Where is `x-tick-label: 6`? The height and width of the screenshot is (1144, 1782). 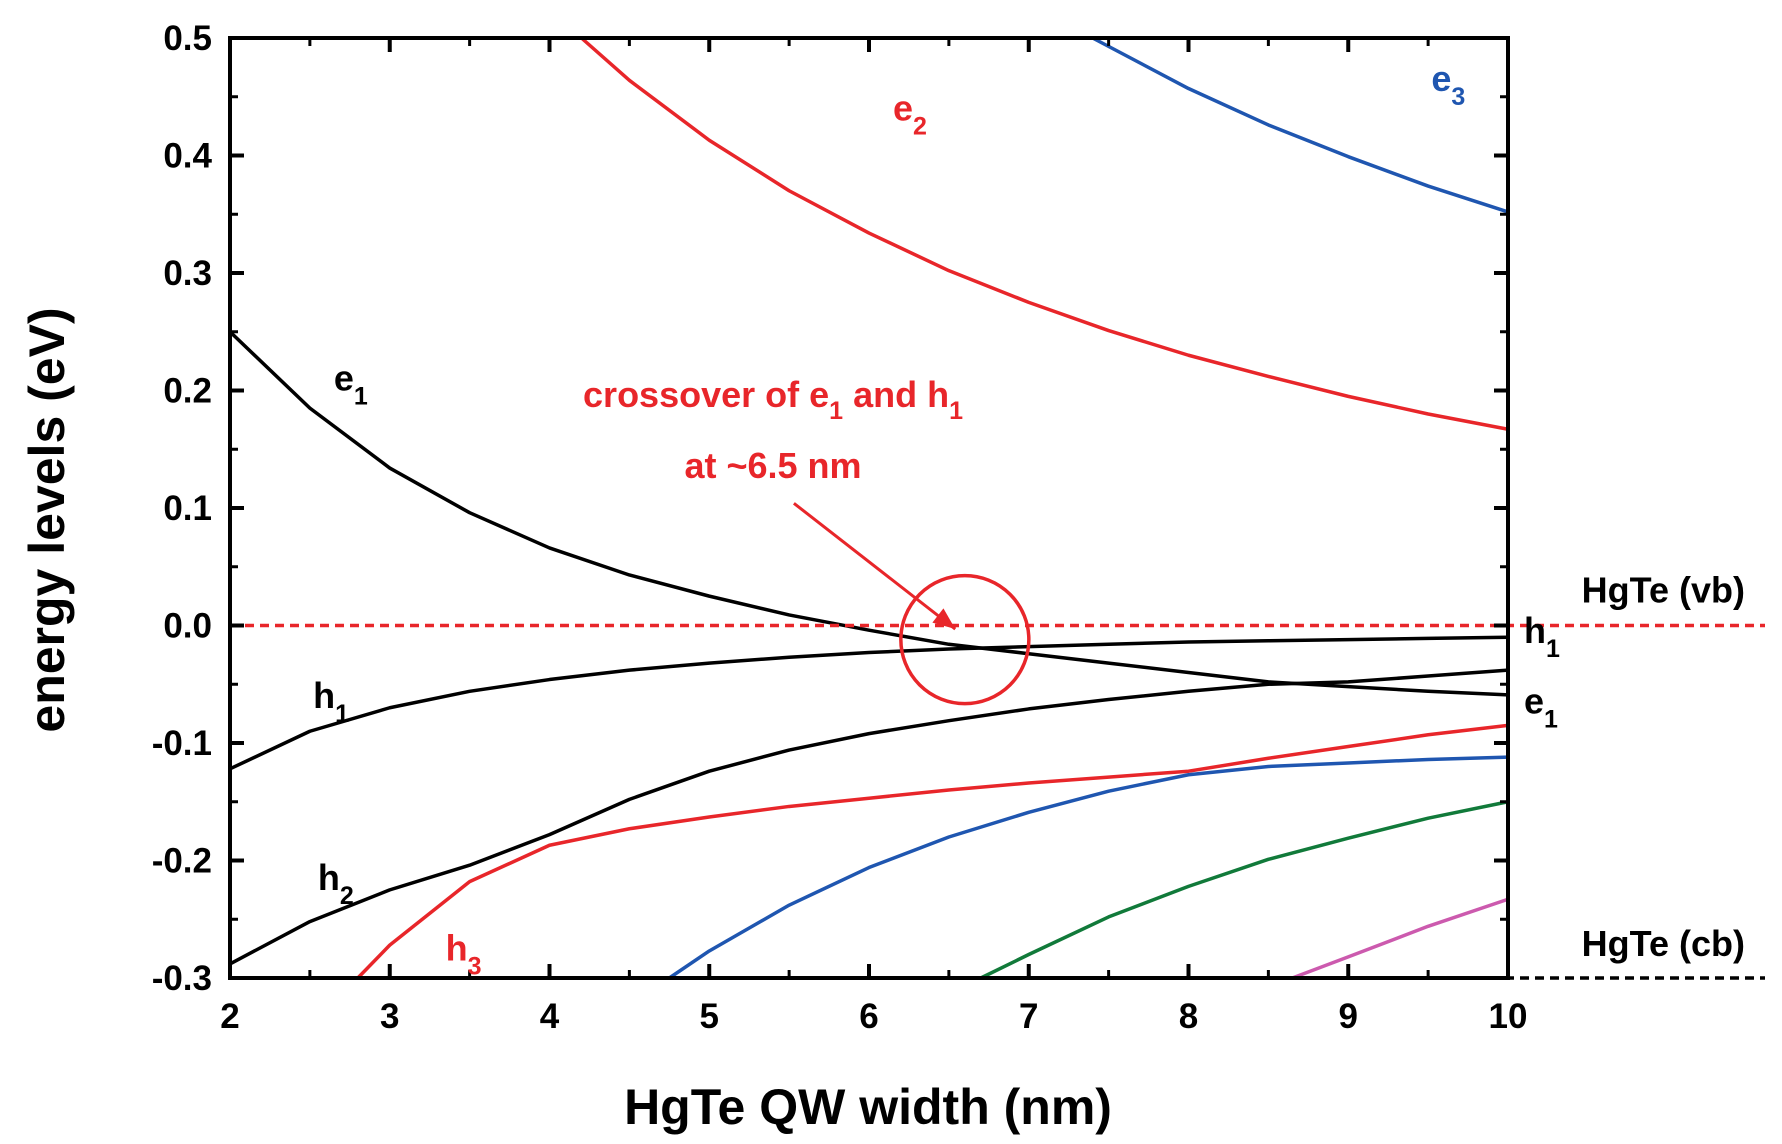
x-tick-label: 6 is located at coordinates (868, 1016).